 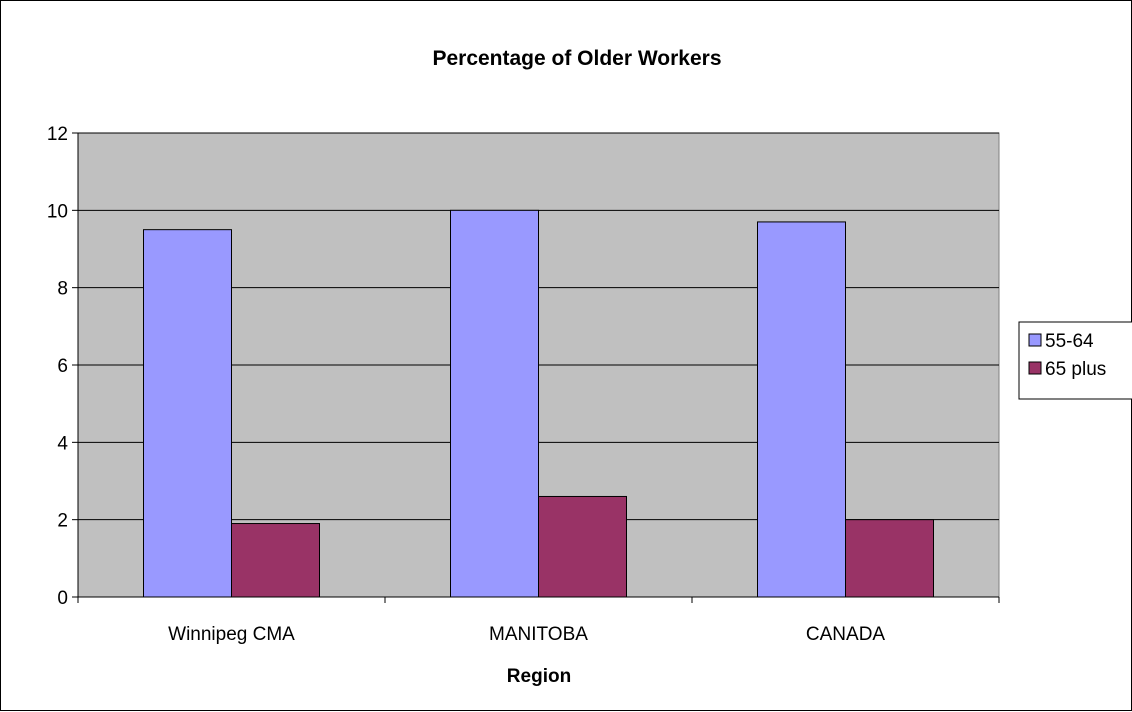 What do you see at coordinates (62, 598) in the screenshot?
I see `y-tick-label: 0` at bounding box center [62, 598].